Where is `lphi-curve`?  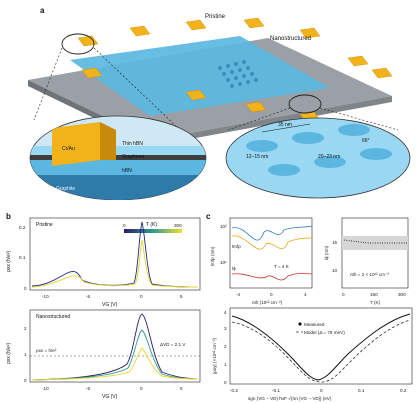
lphi-curve is located at coordinates (272, 277).